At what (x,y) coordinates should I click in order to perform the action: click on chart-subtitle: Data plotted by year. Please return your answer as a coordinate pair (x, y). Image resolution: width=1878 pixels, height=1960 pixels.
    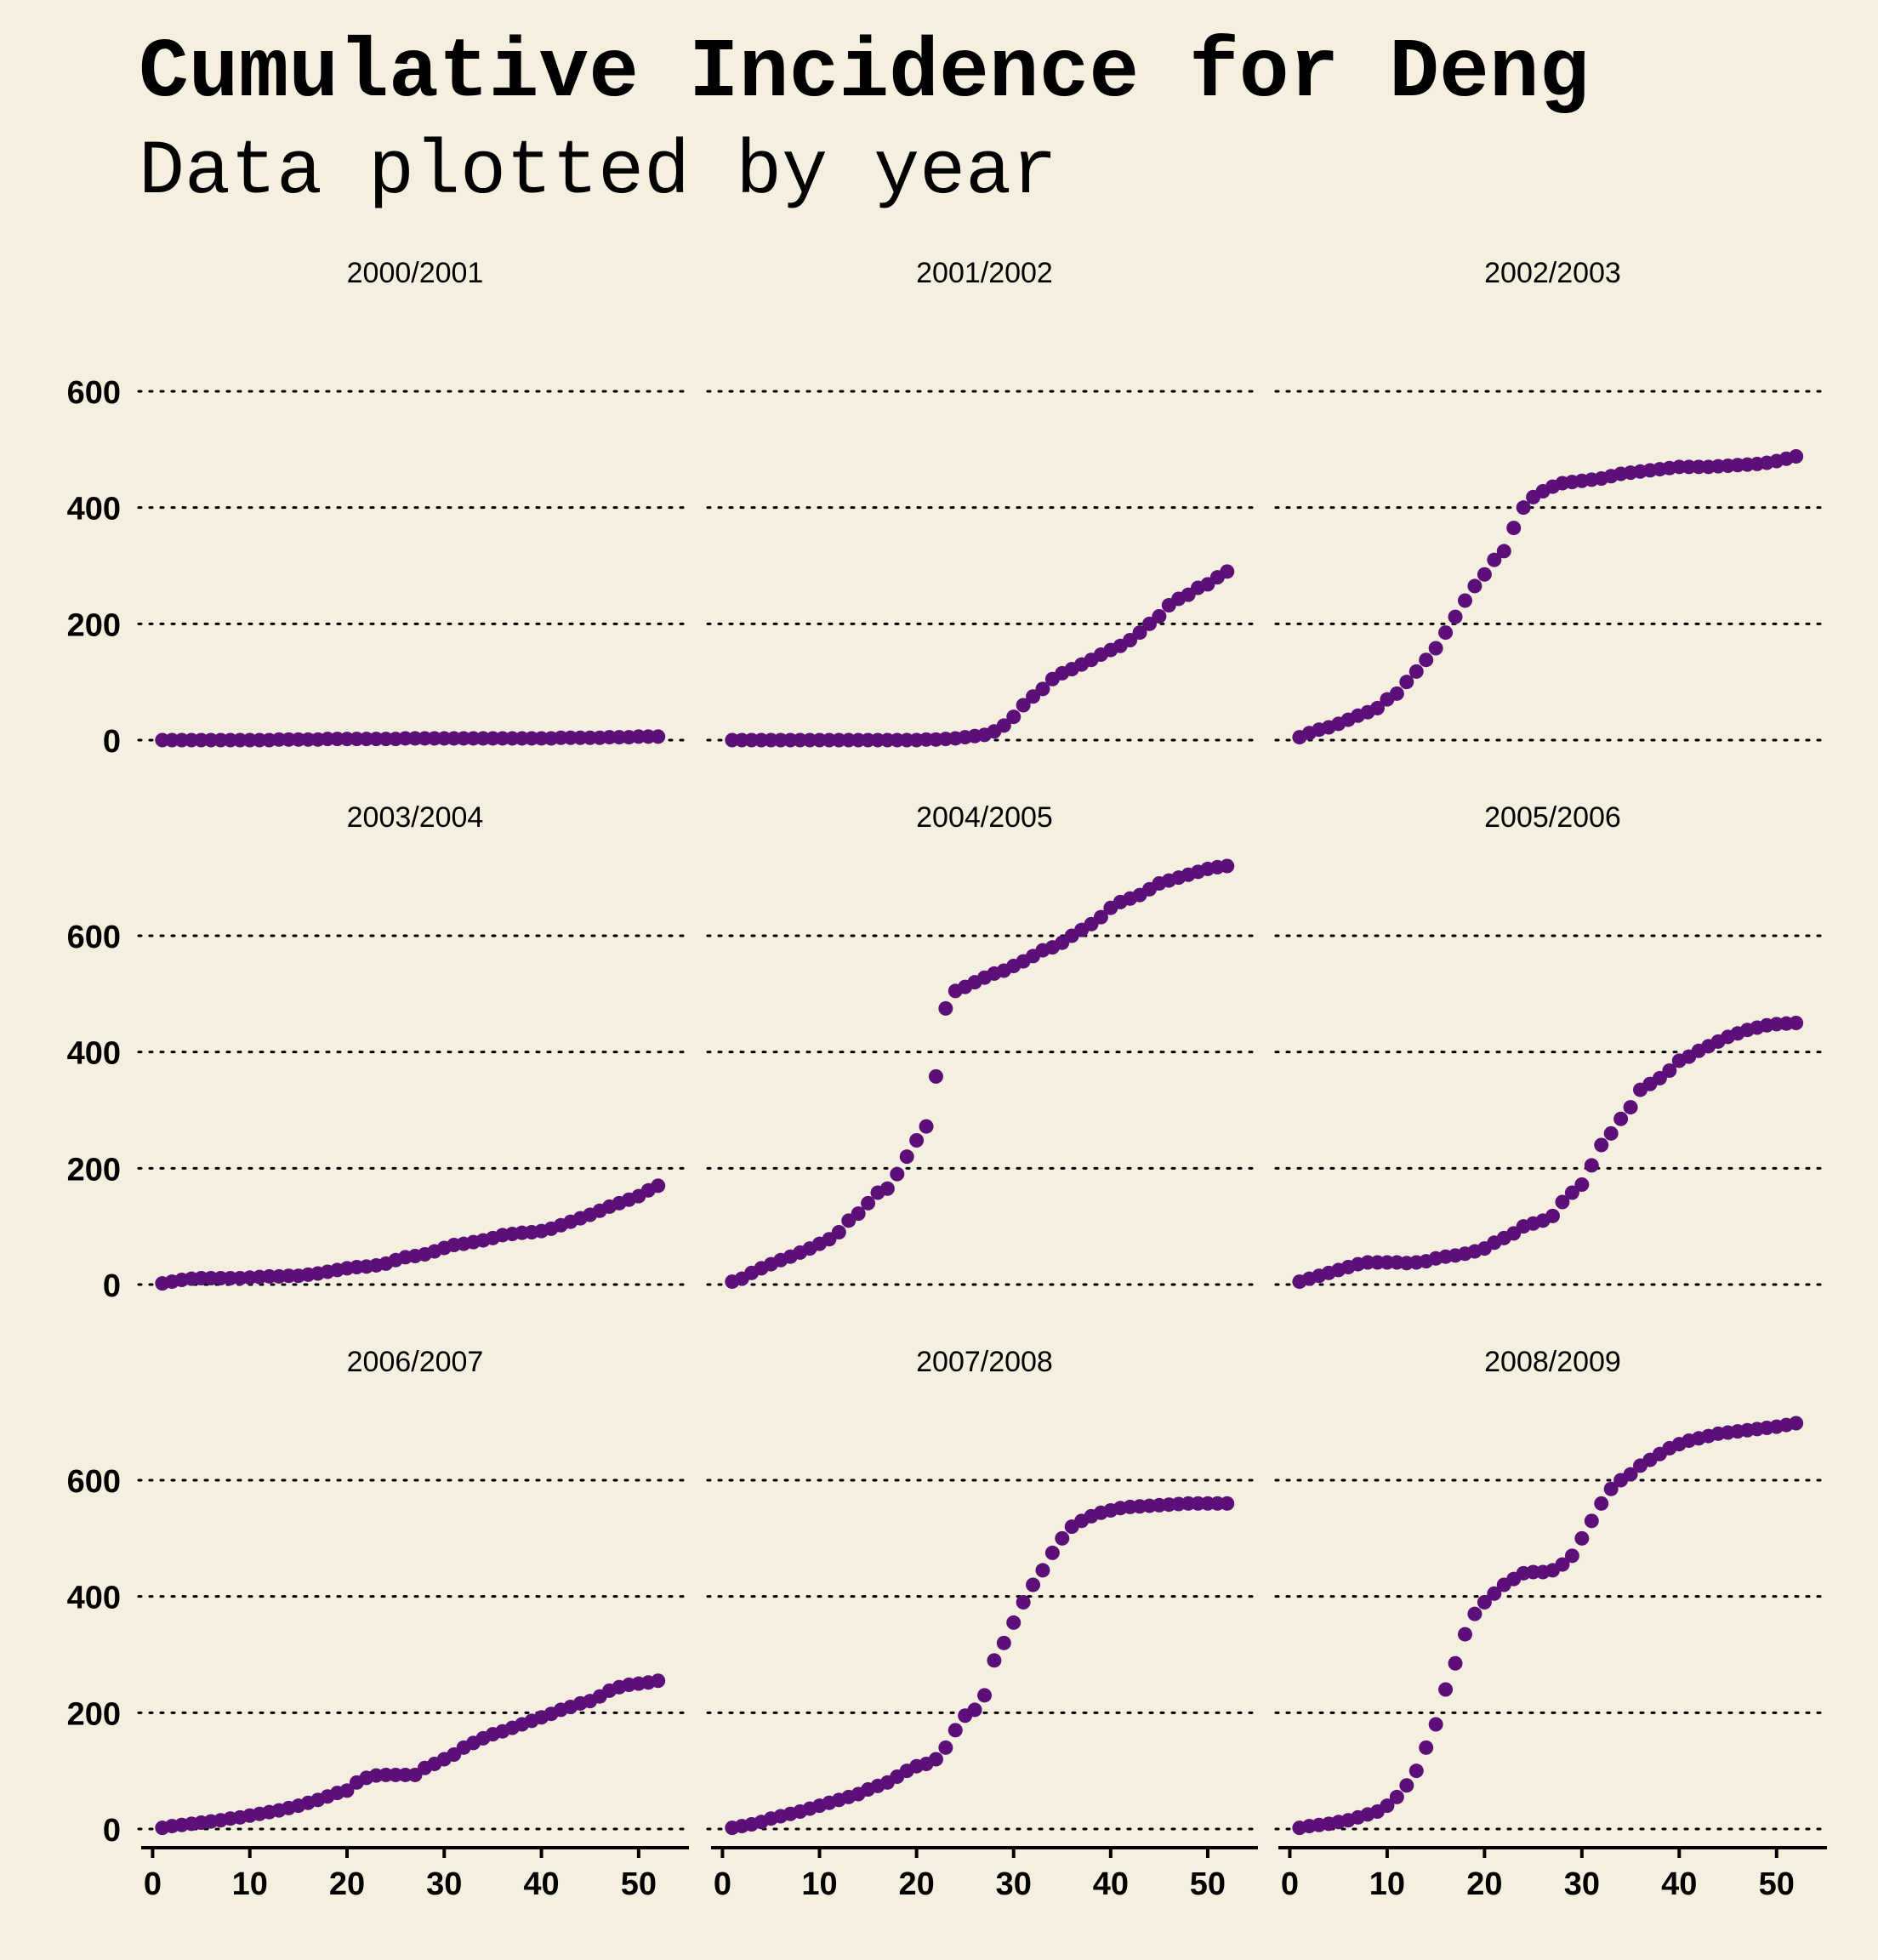
    Looking at the image, I should click on (598, 173).